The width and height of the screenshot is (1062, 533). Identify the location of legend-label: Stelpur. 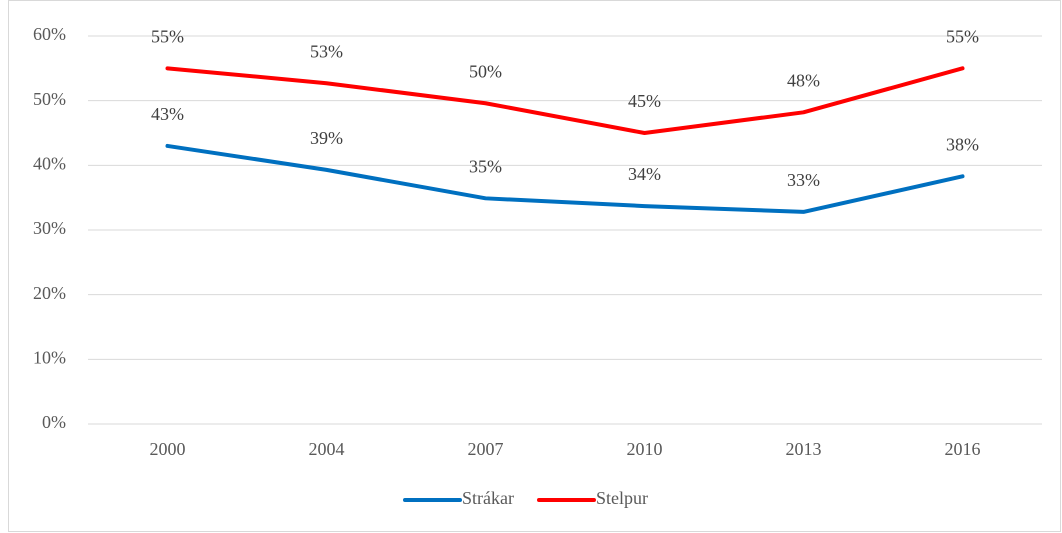
(622, 498).